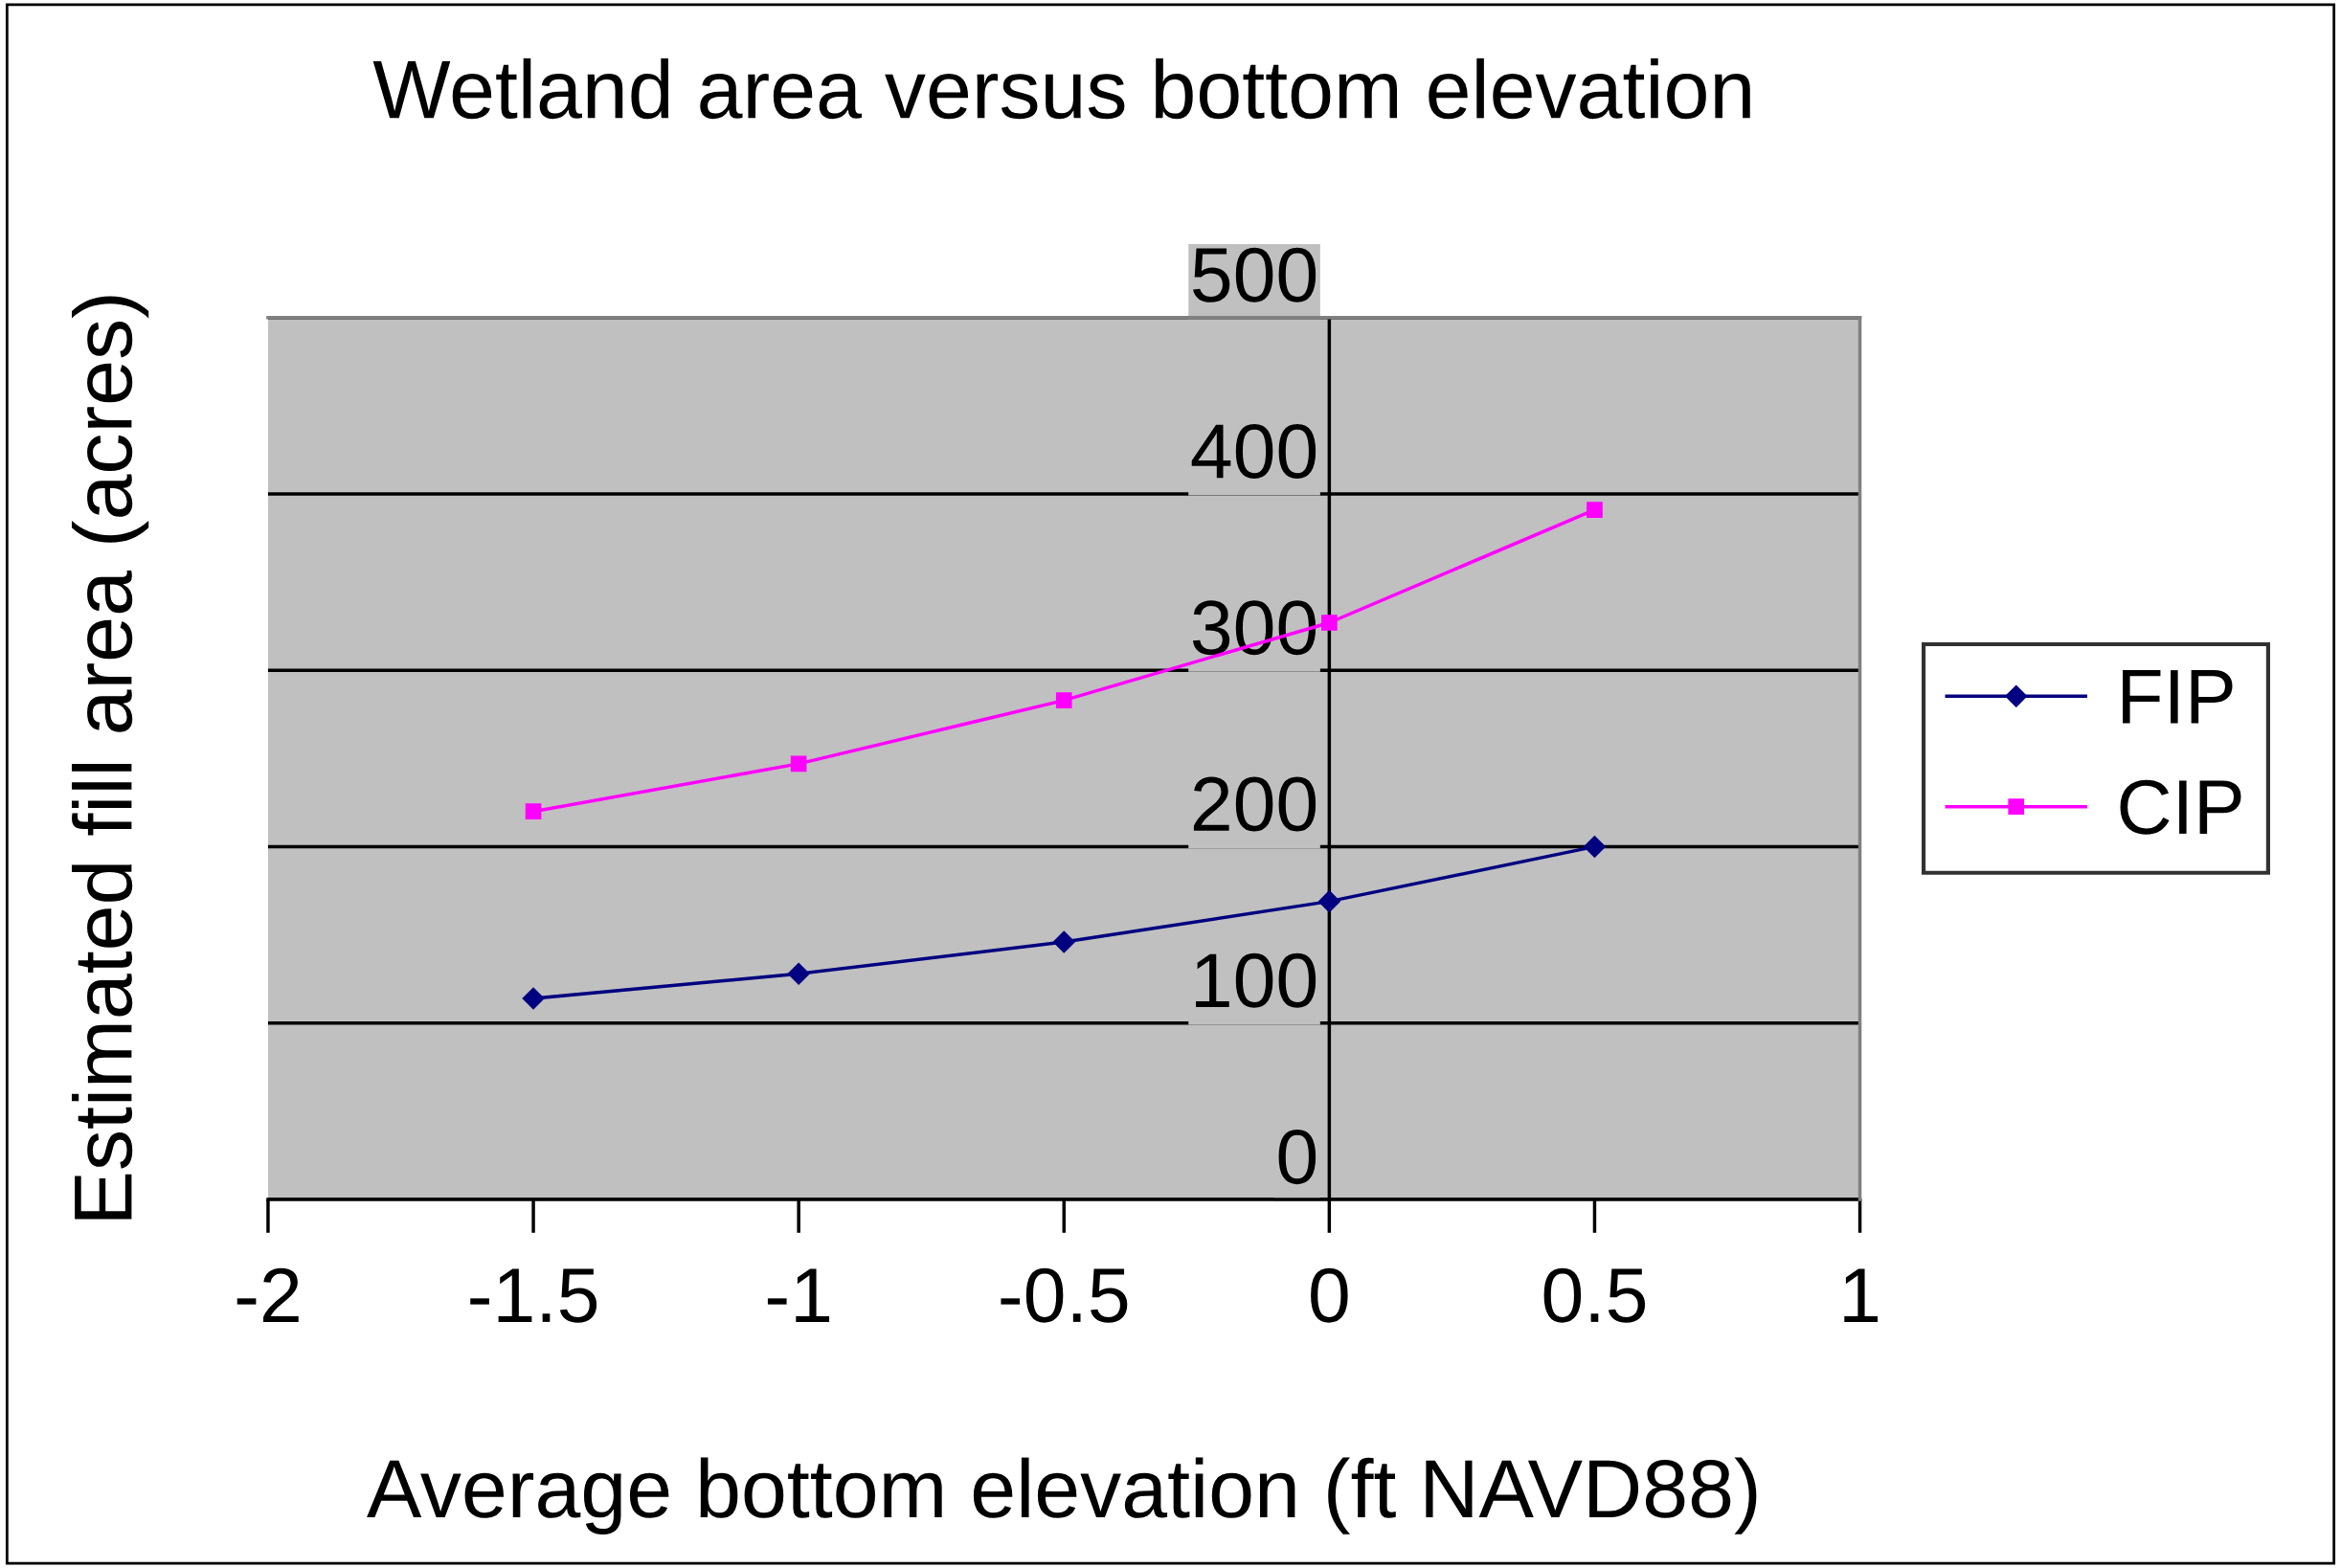  Describe the element at coordinates (1254, 628) in the screenshot. I see `y-tick-label: 300` at that location.